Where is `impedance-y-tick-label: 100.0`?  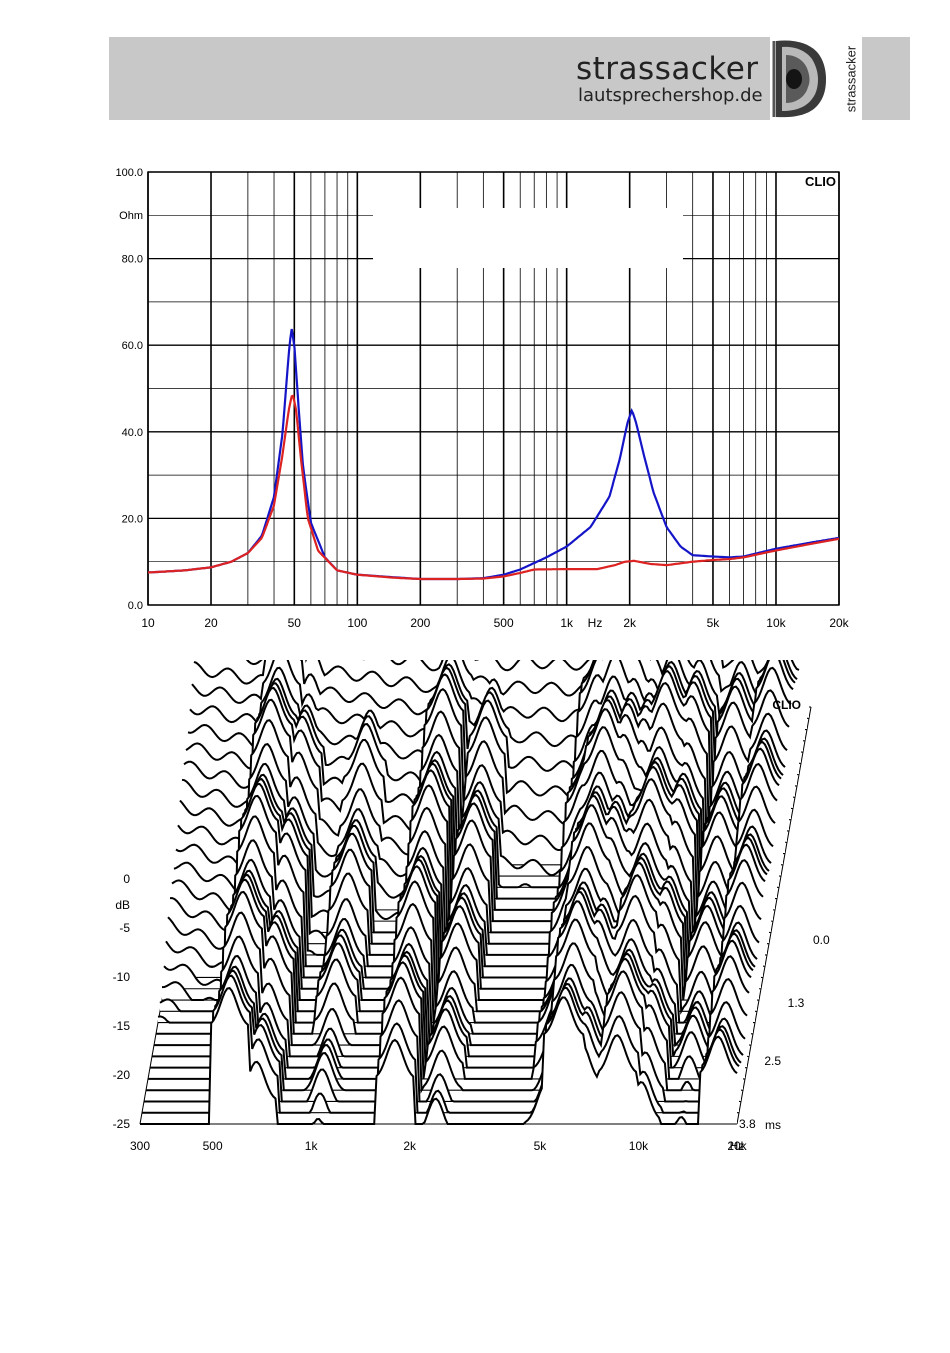 impedance-y-tick-label: 100.0 is located at coordinates (129, 173).